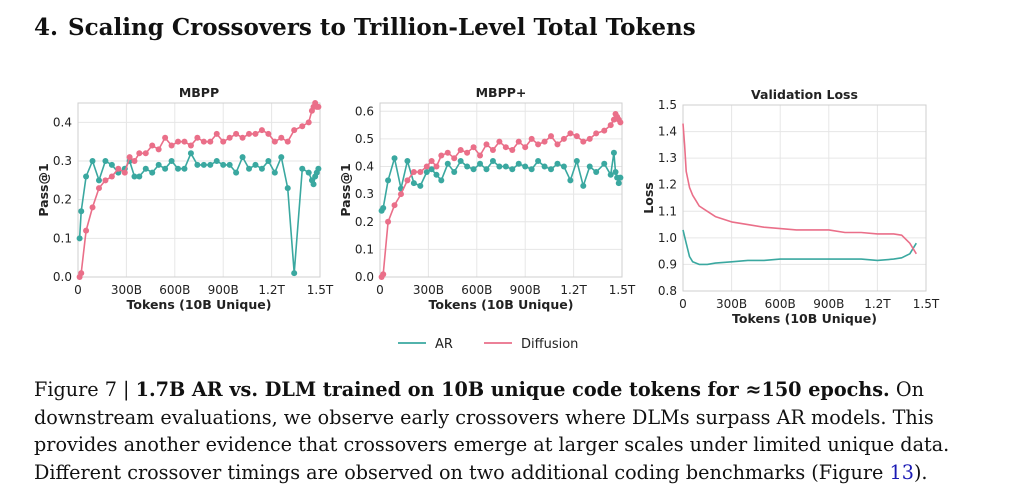 The height and width of the screenshot is (502, 1020). I want to click on y-tick-label: 0.0, so click(364, 277).